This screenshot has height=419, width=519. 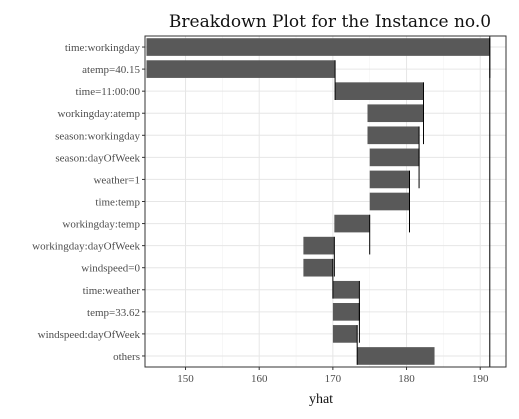 What do you see at coordinates (103, 48) in the screenshot?
I see `y-tick-label: time:workingday` at bounding box center [103, 48].